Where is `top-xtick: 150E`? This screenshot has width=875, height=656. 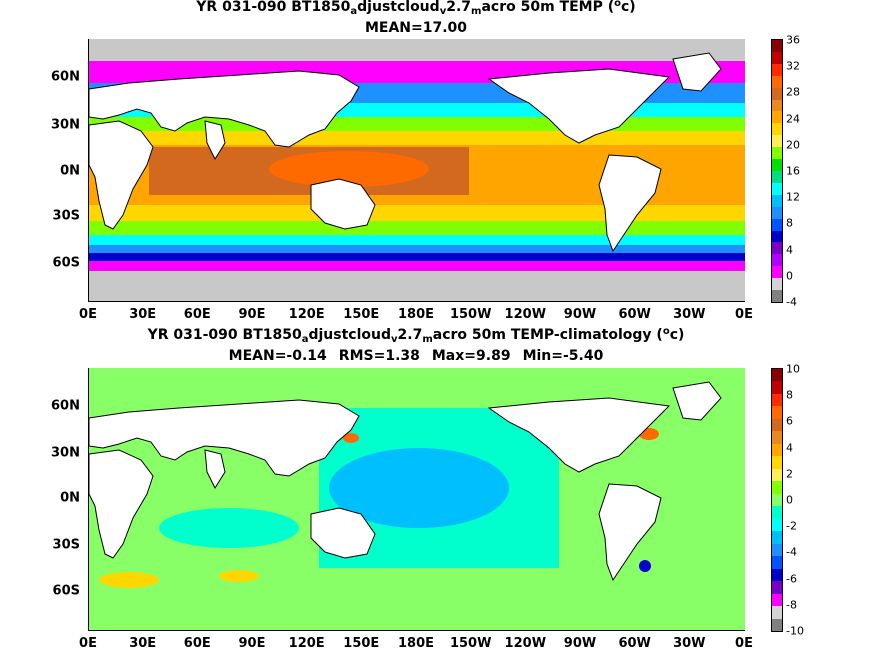 top-xtick: 150E is located at coordinates (361, 314).